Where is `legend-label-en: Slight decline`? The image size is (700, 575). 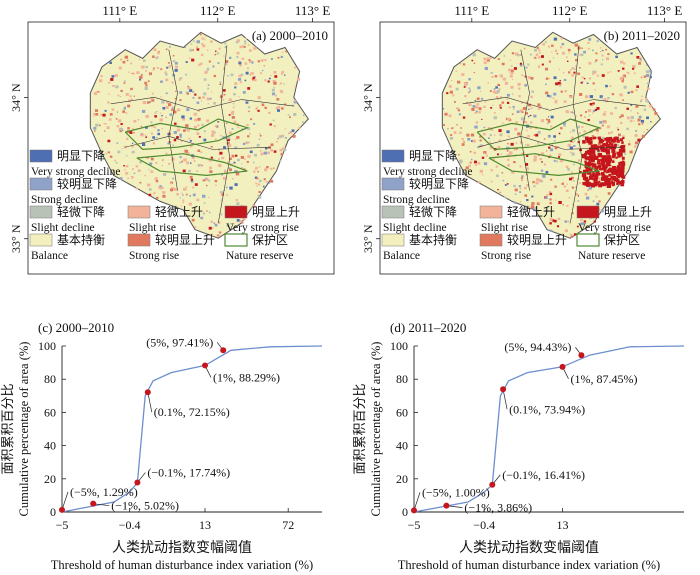 legend-label-en: Slight decline is located at coordinates (63, 228).